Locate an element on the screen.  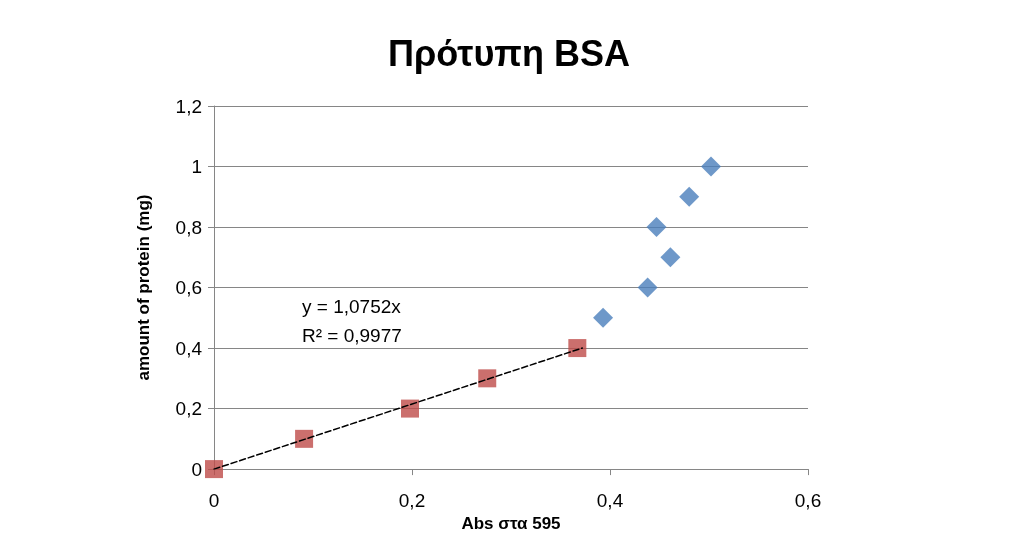
y-tick-label: 0,6 is located at coordinates (188, 288).